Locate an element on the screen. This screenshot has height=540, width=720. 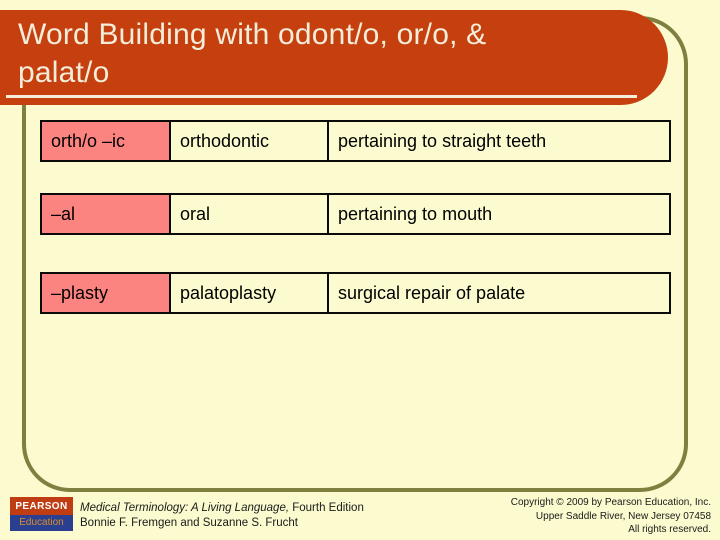
term-cell: palatoplasty is located at coordinates (249, 293).